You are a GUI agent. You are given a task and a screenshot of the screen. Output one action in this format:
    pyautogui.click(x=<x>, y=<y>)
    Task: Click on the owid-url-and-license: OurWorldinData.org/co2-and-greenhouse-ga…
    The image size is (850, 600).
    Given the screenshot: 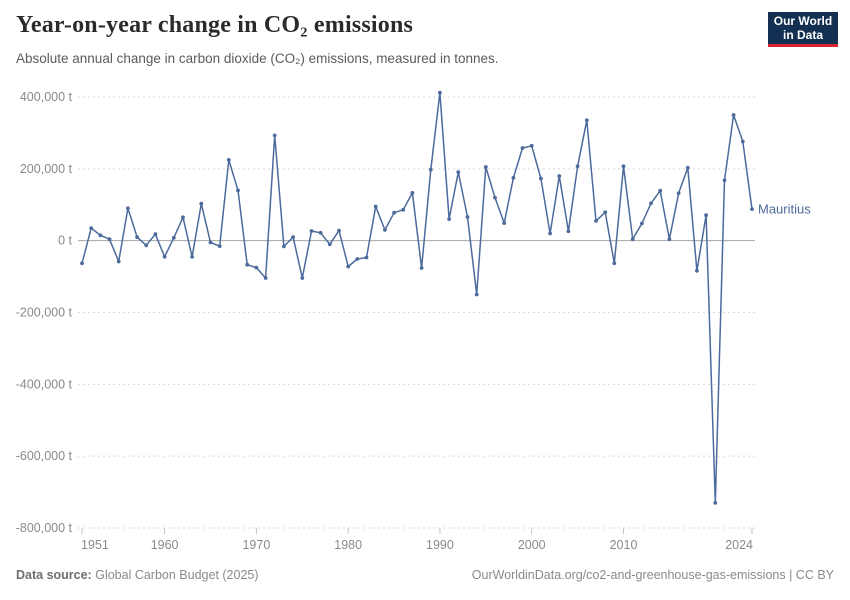 What is the action you would take?
    pyautogui.click(x=652, y=575)
    